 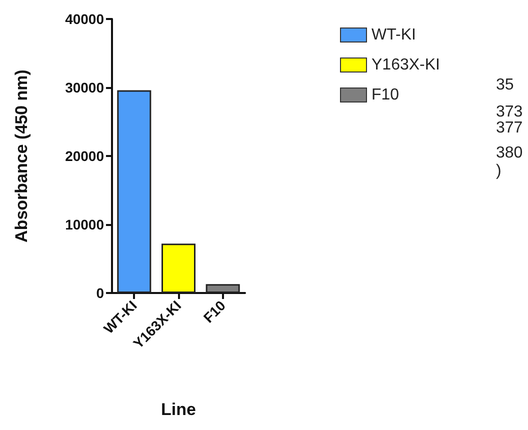 I want to click on y-tick-label: 0, so click(x=100, y=293).